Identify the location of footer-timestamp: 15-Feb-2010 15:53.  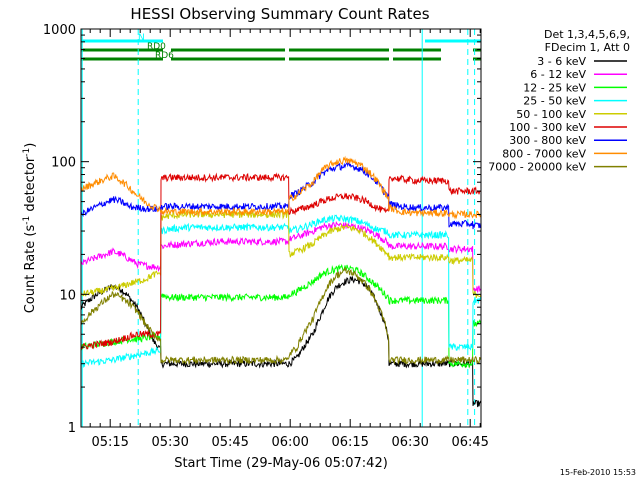
(598, 472).